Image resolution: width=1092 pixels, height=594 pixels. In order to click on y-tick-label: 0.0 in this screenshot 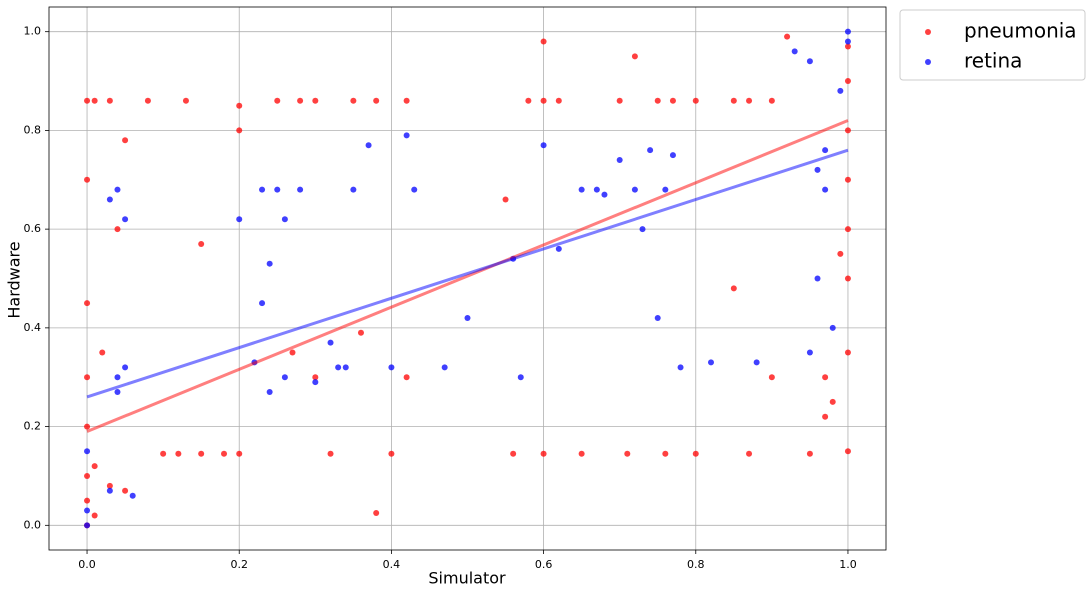, I will do `click(33, 524)`.